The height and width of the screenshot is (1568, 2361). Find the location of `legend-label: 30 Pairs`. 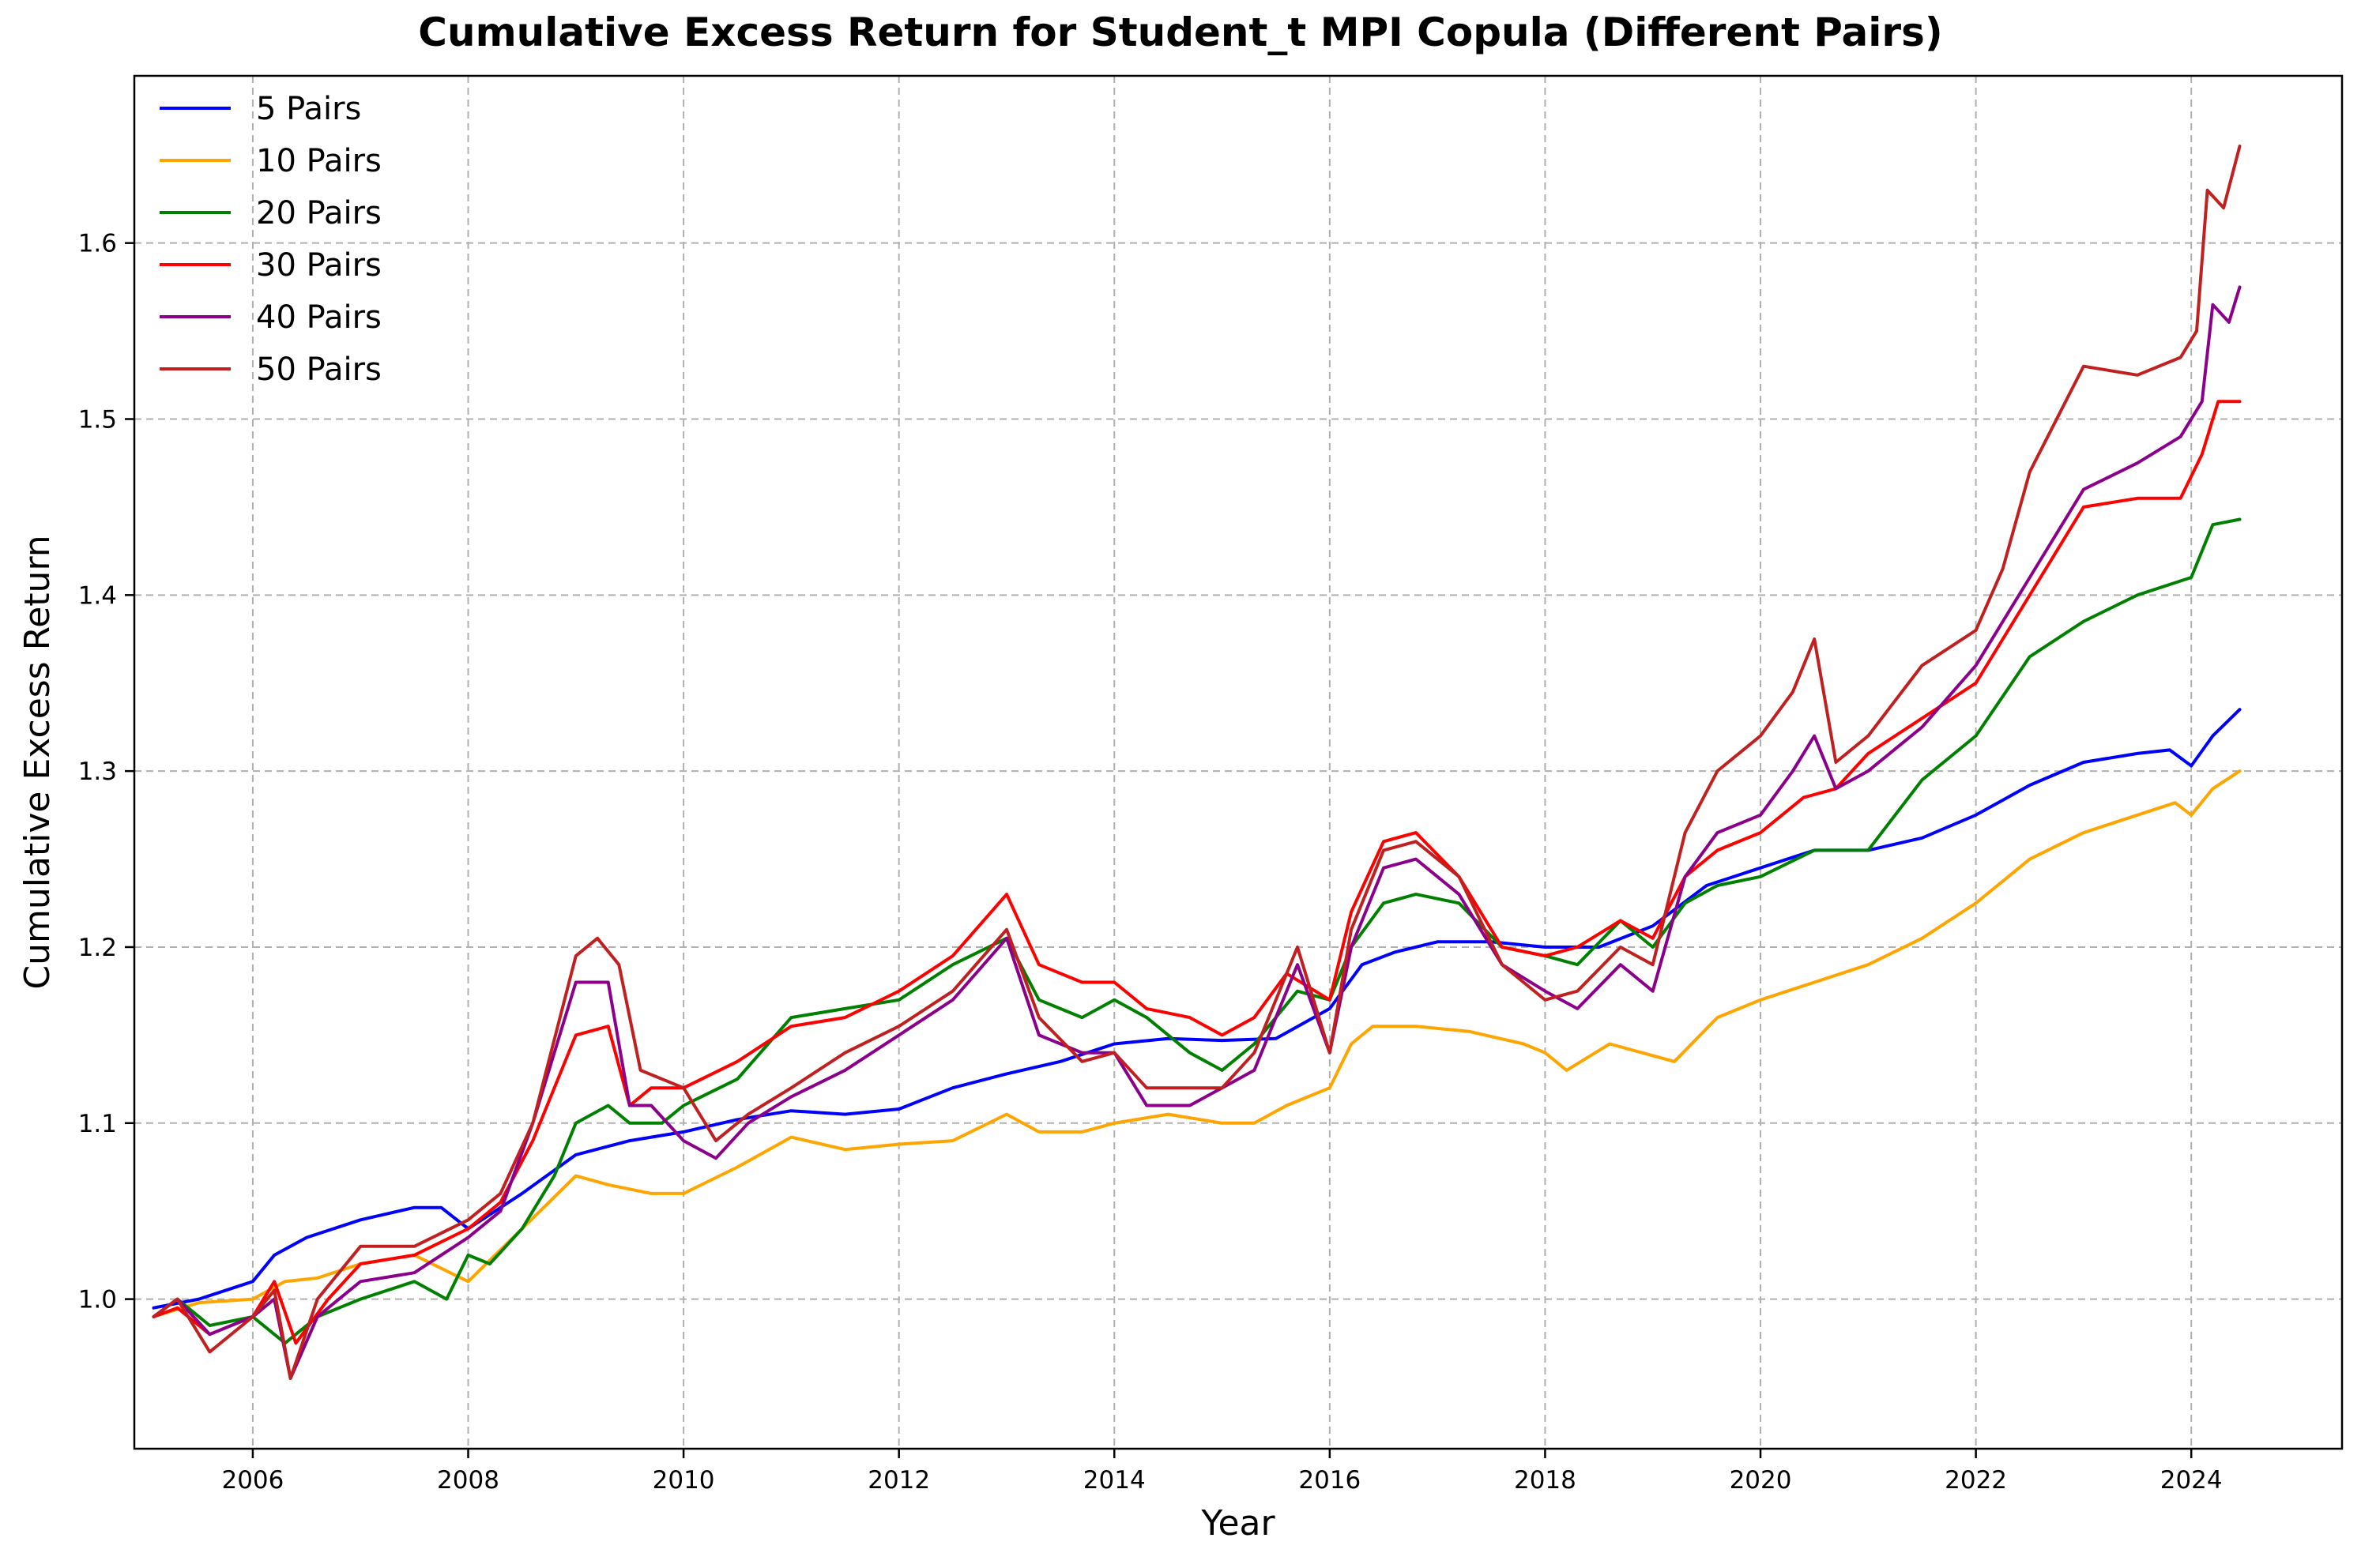

legend-label: 30 Pairs is located at coordinates (319, 265).